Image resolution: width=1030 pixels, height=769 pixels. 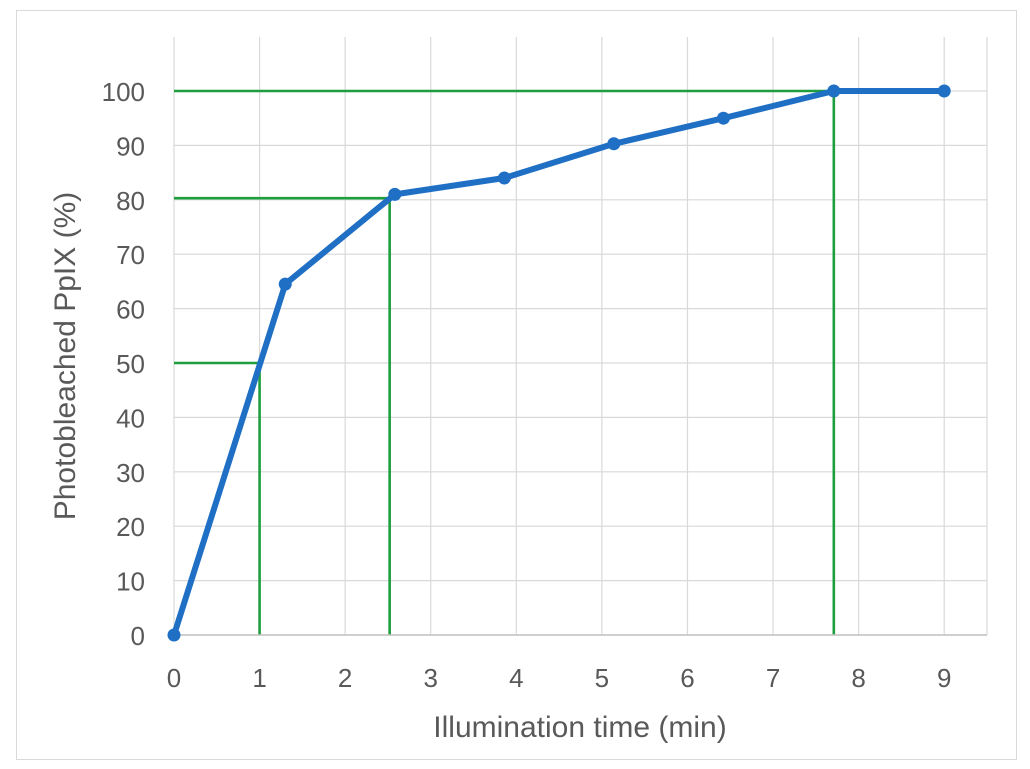 I want to click on y-tick-label: 30, so click(x=130, y=473).